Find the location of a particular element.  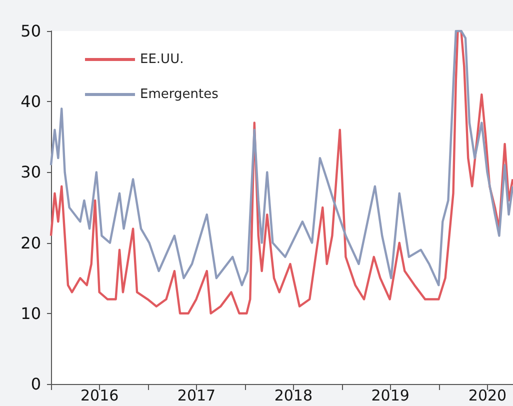

y-tick-label: 10 is located at coordinates (30, 313).